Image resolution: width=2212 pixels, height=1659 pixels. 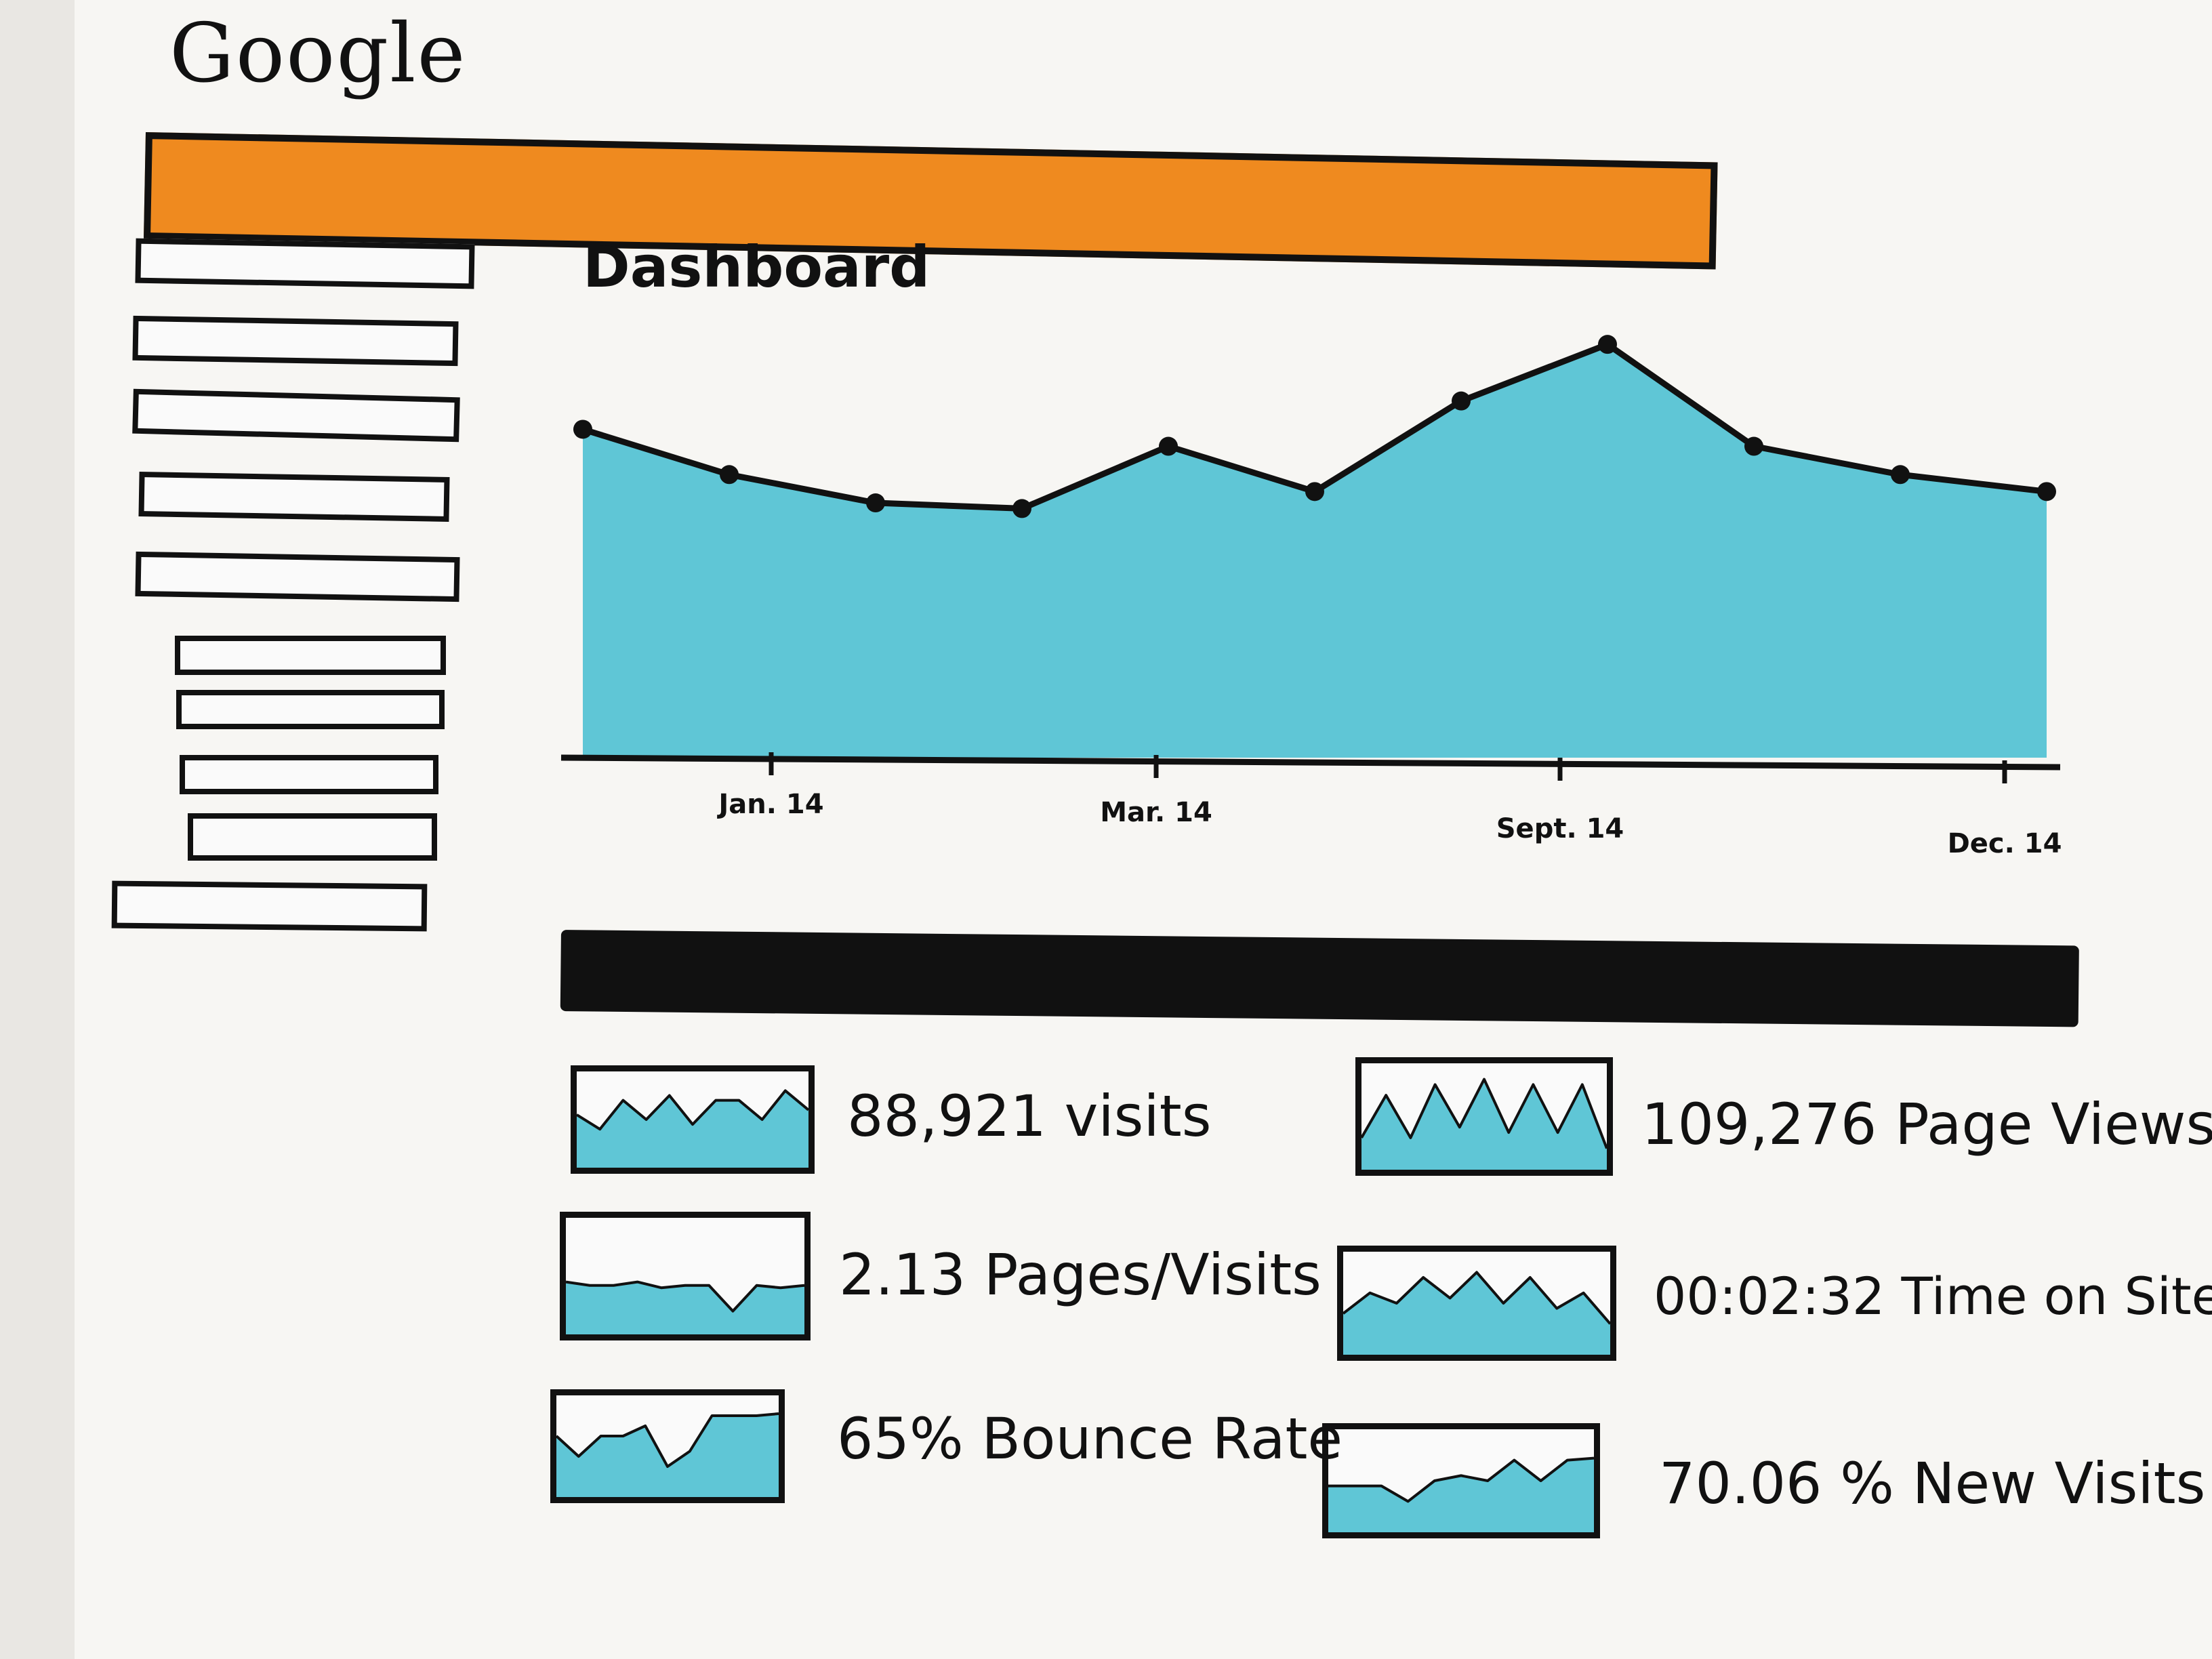 I want to click on x-tick-label: Dec. 14, so click(x=2005, y=843).